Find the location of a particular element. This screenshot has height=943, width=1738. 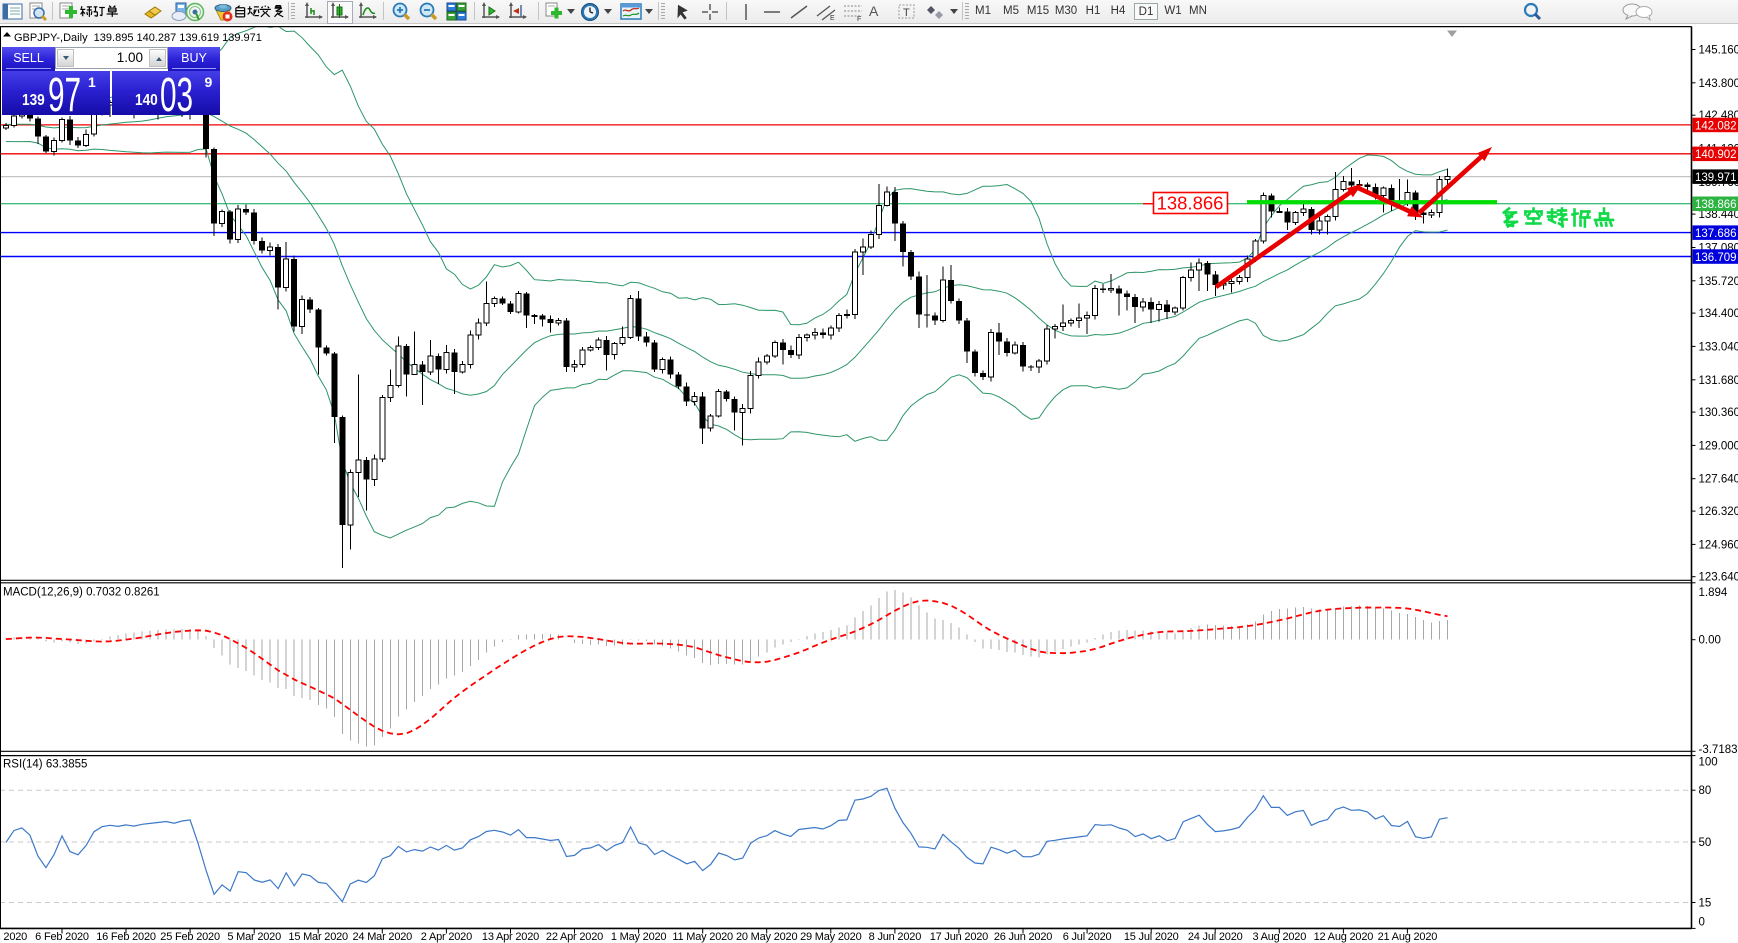

svg-text: 133.040 is located at coordinates (1718, 347).